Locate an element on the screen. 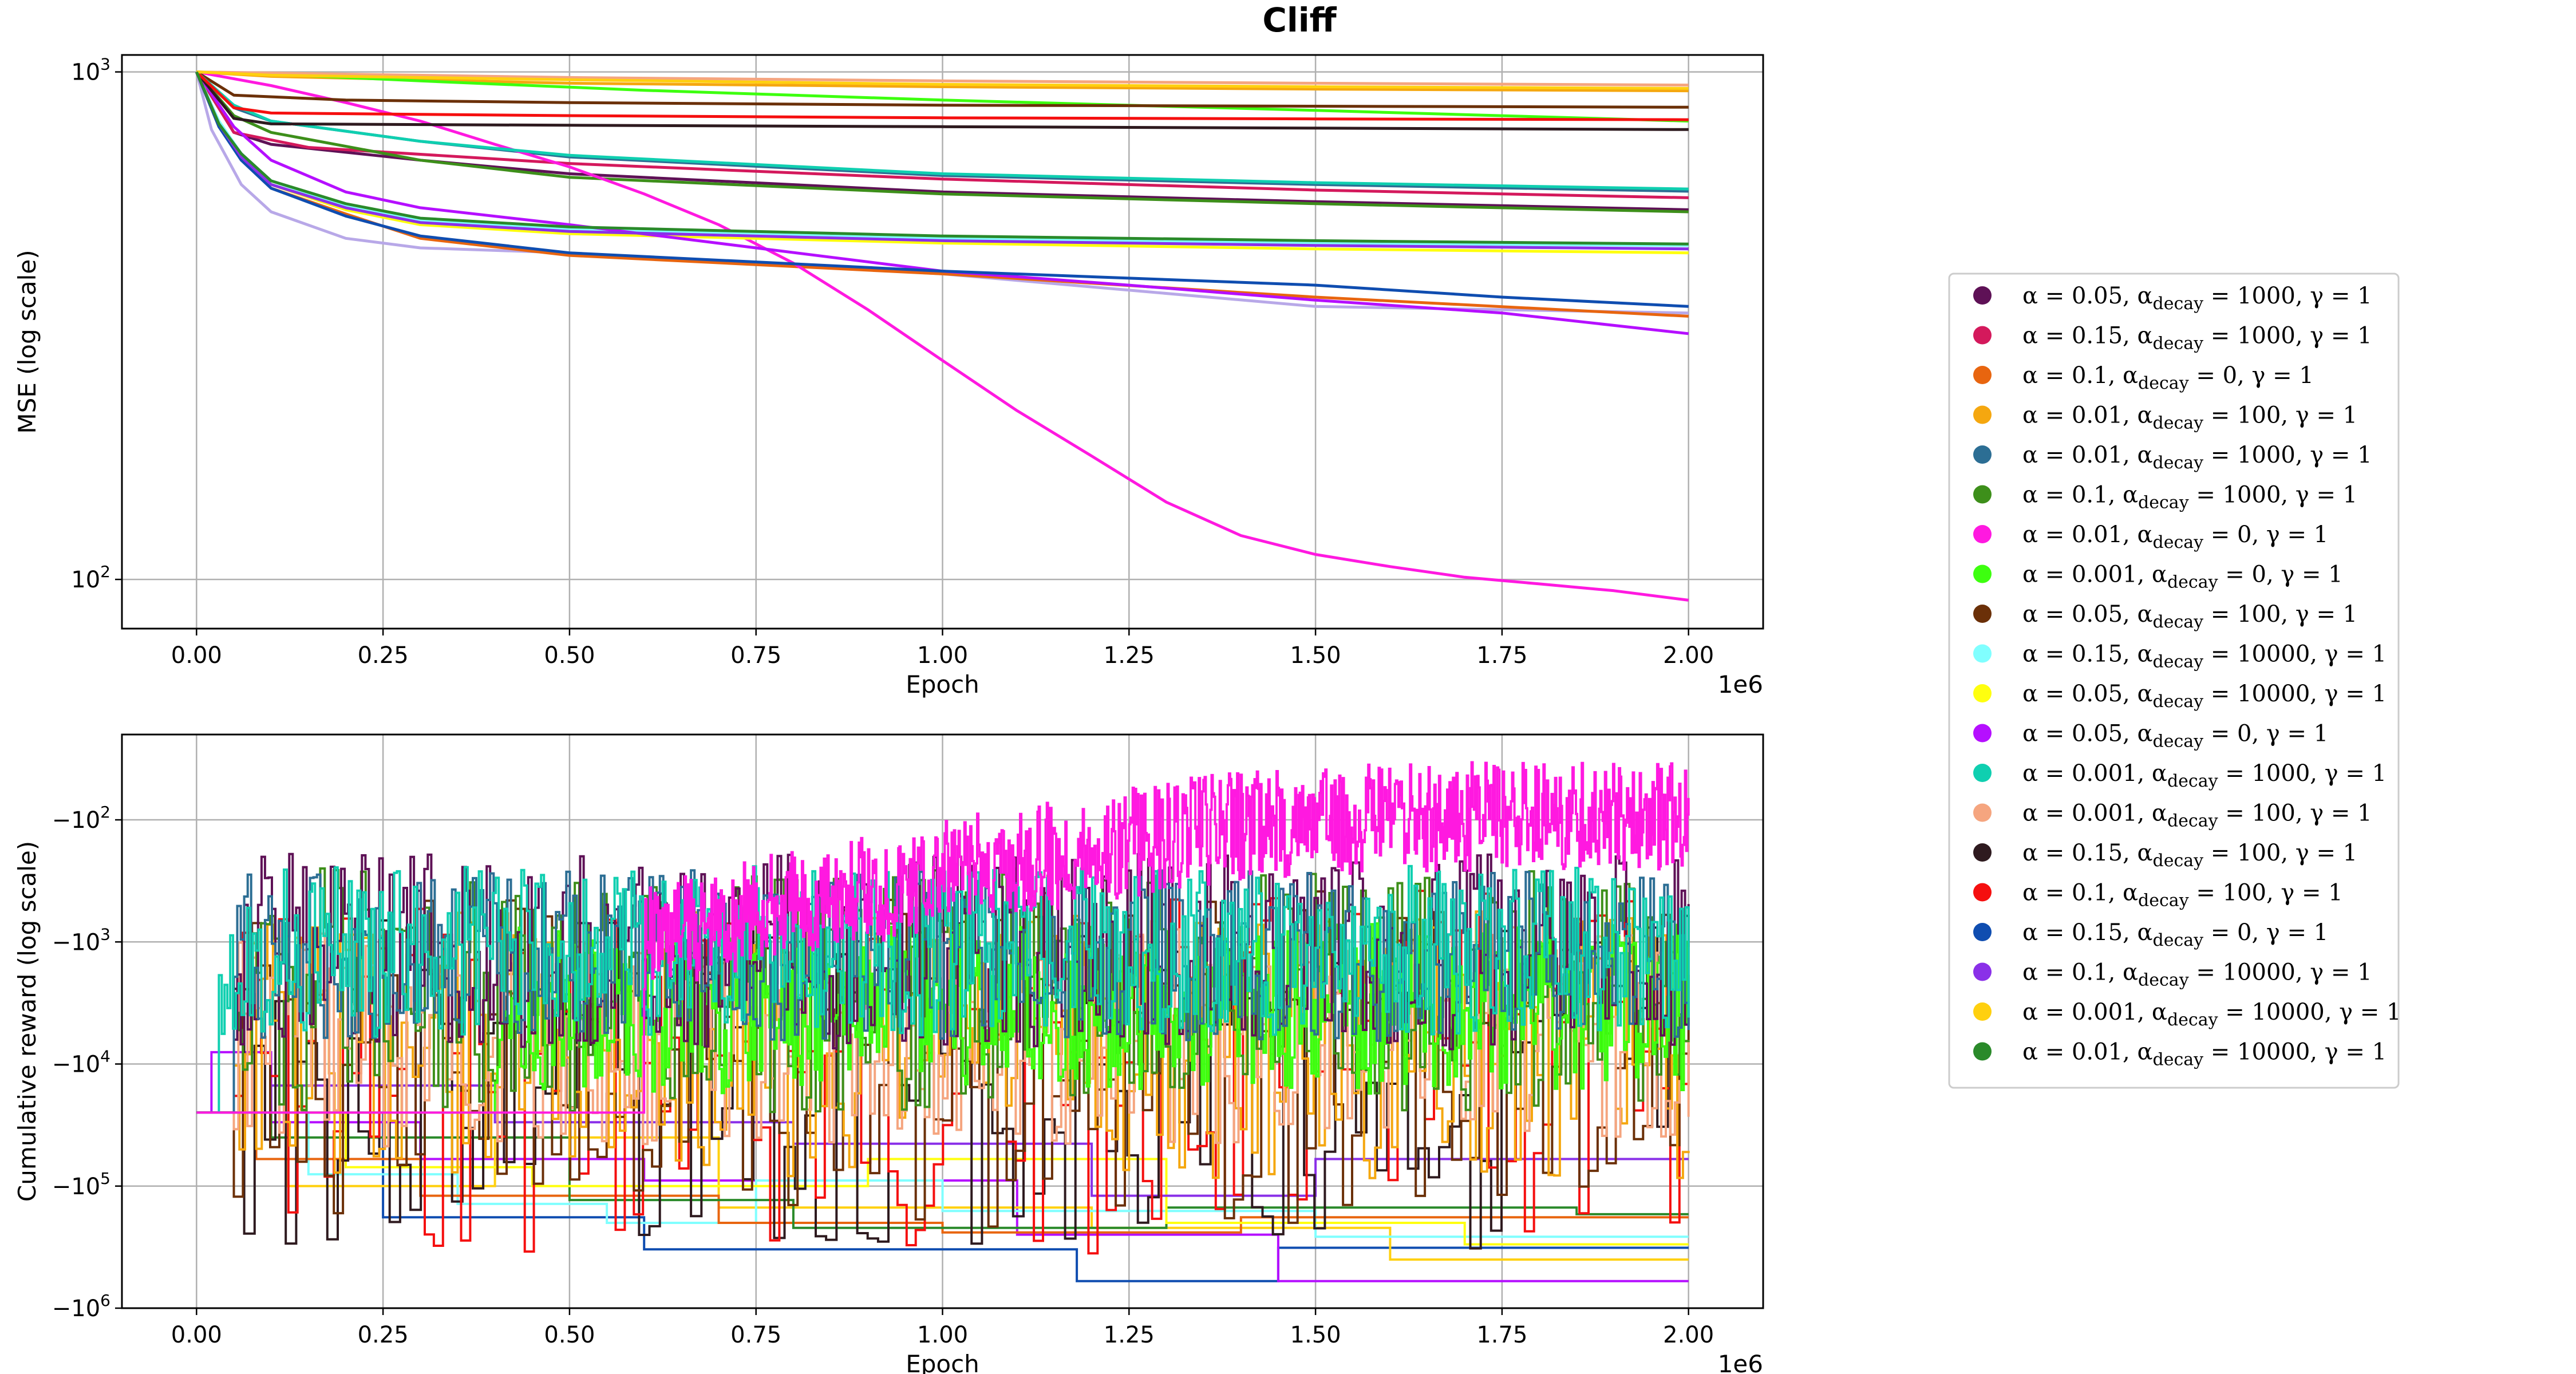 The image size is (2576, 1374). legend-label: α = 0.01, αdecay = 1000, γ = 1 is located at coordinates (2197, 457).